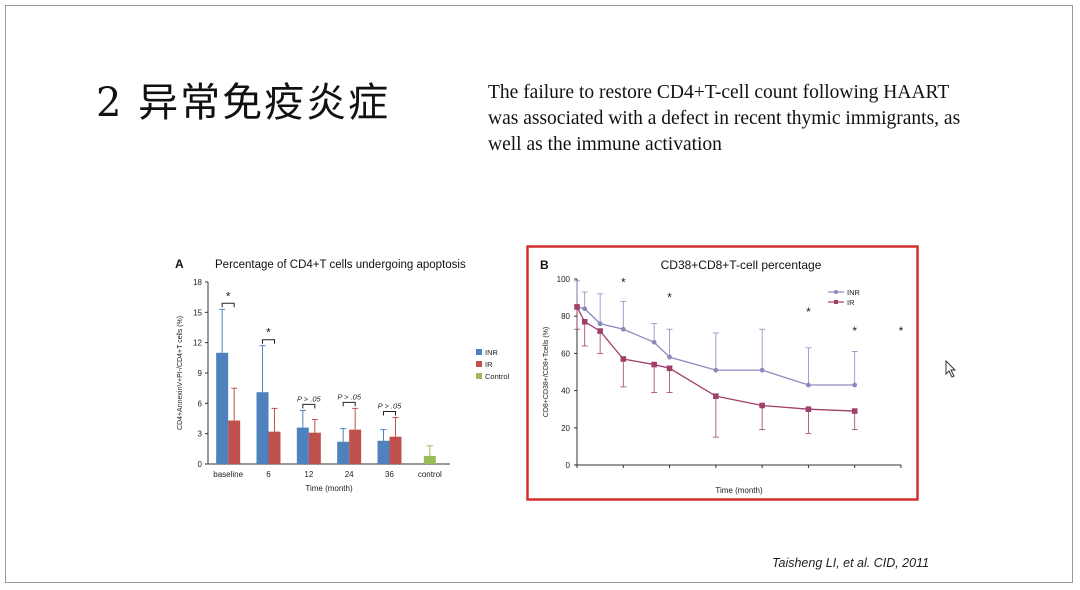 The width and height of the screenshot is (1080, 590). What do you see at coordinates (951, 369) in the screenshot?
I see `mouse-pointer-icon` at bounding box center [951, 369].